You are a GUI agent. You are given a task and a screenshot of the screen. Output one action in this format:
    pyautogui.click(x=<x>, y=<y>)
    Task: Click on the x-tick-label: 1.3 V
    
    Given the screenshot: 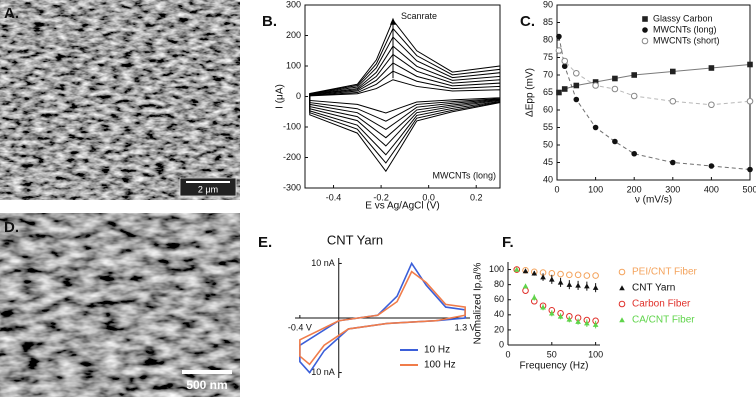 What is the action you would take?
    pyautogui.click(x=465, y=327)
    